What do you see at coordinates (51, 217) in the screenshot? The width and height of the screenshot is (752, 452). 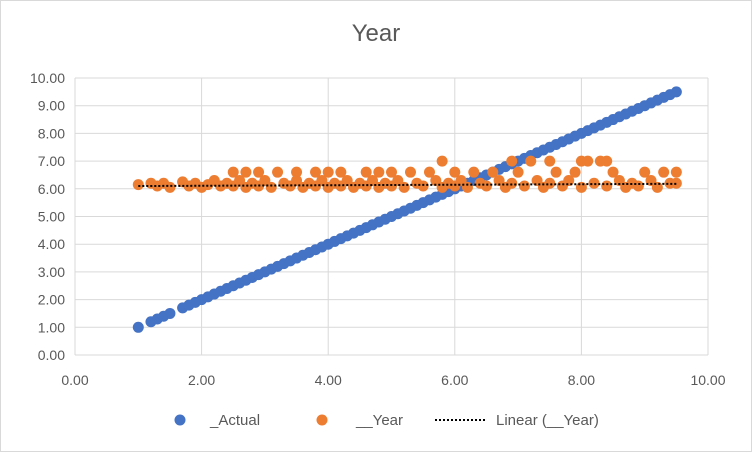 I see `y-tick-label: 5.00` at bounding box center [51, 217].